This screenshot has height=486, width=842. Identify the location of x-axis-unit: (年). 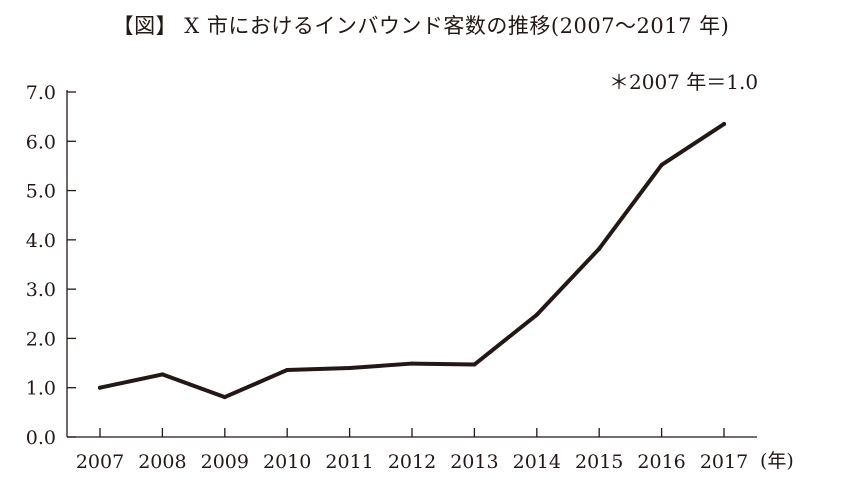
(777, 461).